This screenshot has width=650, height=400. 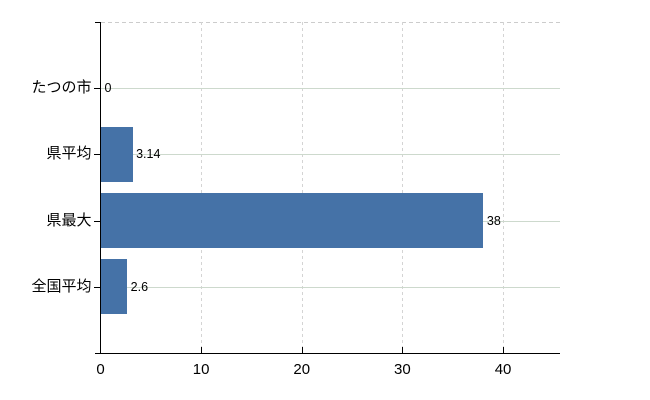 I want to click on bar-value-label: 38, so click(x=493, y=220).